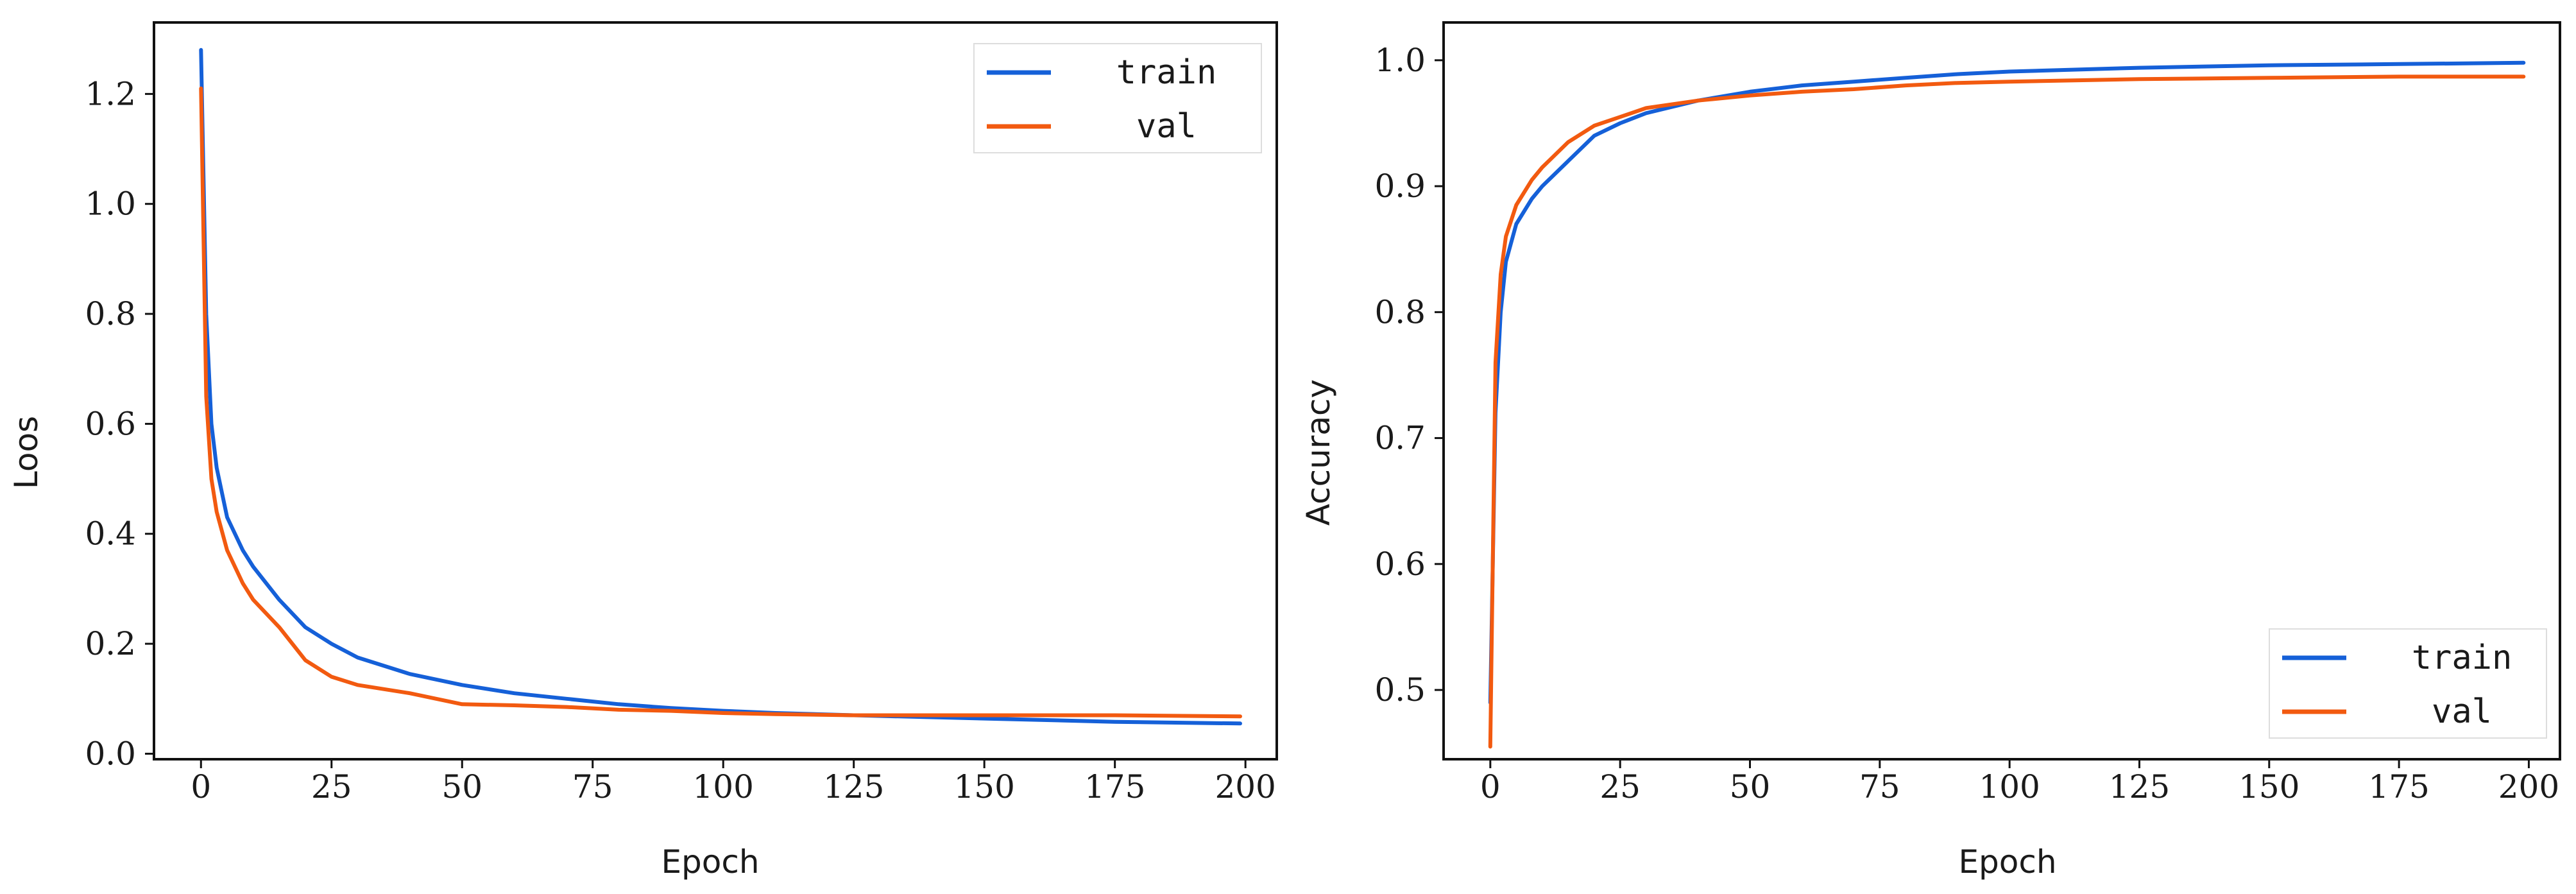 The width and height of the screenshot is (2576, 894). Describe the element at coordinates (1318, 452) in the screenshot. I see `accuracy-y-axis-label: Accuracy` at that location.